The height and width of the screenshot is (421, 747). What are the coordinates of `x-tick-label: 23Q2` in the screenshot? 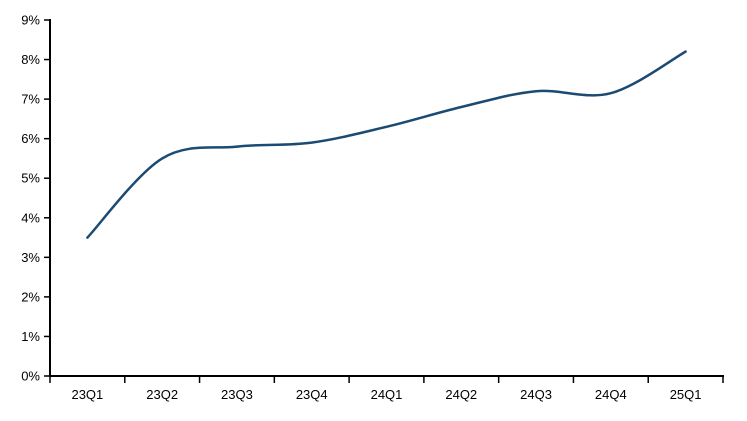 It's located at (162, 394).